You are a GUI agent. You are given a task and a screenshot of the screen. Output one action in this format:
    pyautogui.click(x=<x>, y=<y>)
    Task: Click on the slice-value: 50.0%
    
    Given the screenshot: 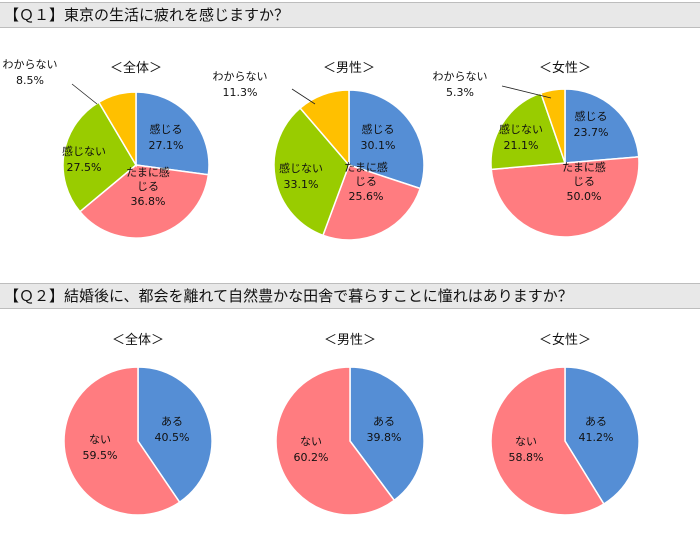 What is the action you would take?
    pyautogui.click(x=584, y=196)
    